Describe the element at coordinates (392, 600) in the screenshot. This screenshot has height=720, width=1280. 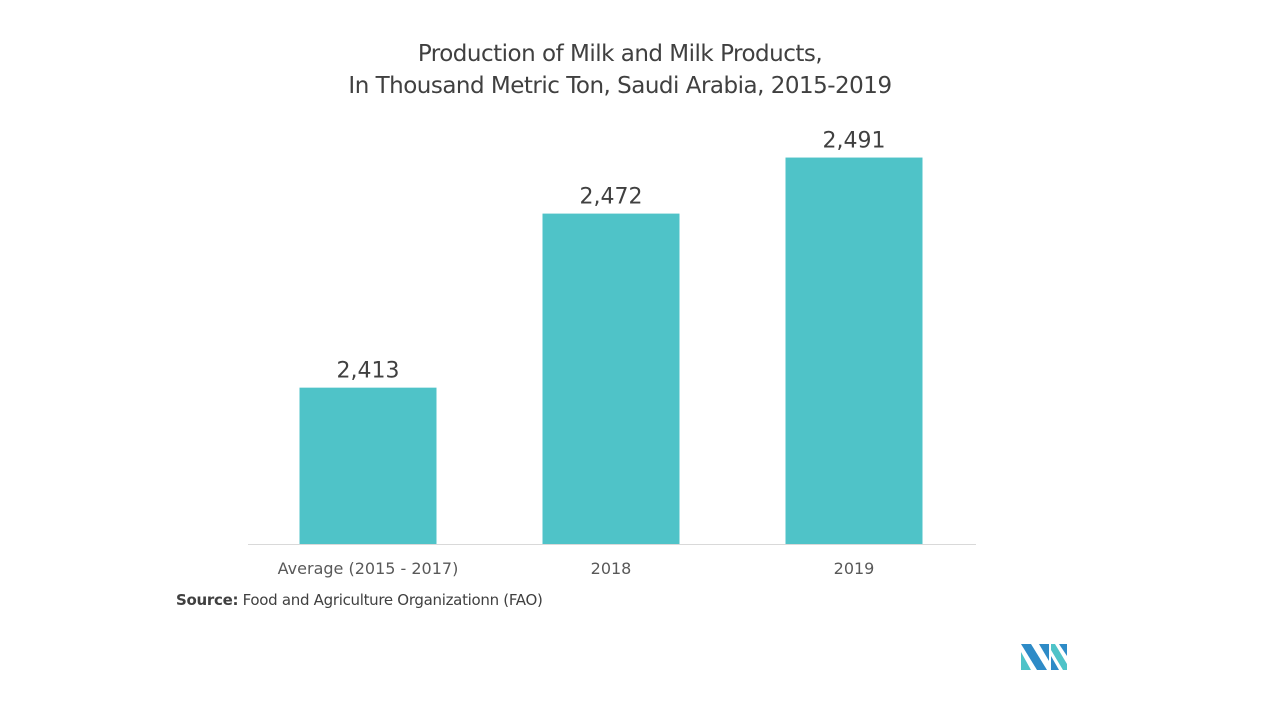
I see `source-text: Food and Agriculture Organizationn (FAO)` at that location.